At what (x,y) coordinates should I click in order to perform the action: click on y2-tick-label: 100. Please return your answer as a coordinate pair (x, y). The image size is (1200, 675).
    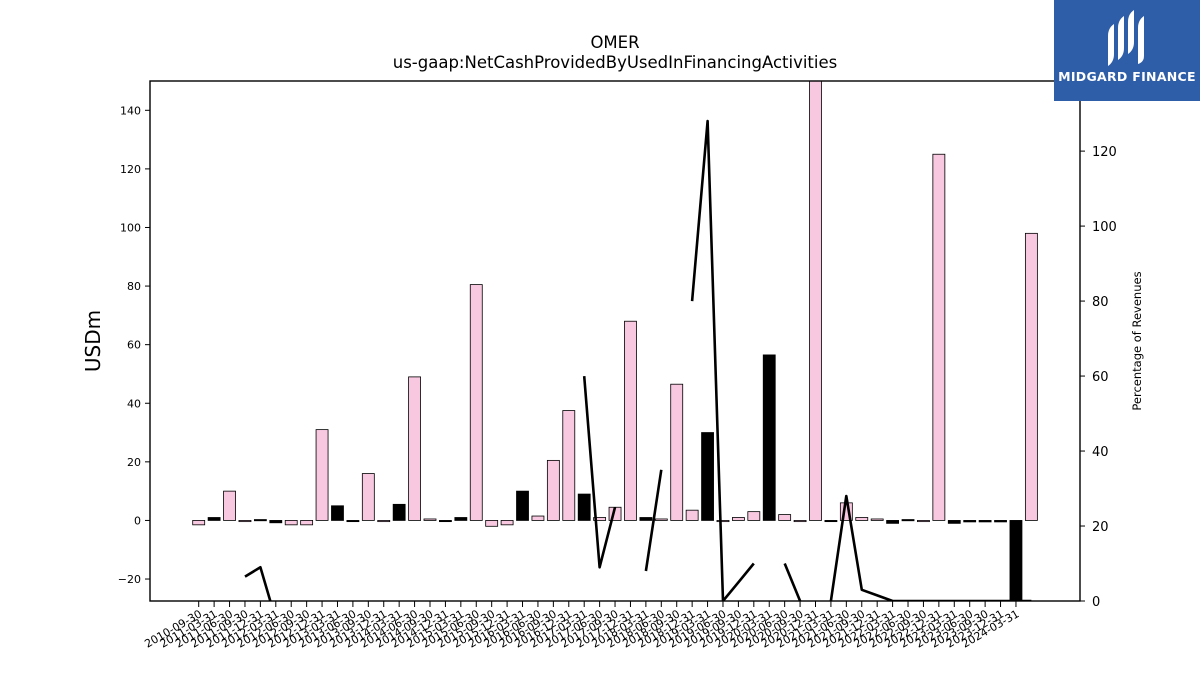
    Looking at the image, I should click on (1104, 227).